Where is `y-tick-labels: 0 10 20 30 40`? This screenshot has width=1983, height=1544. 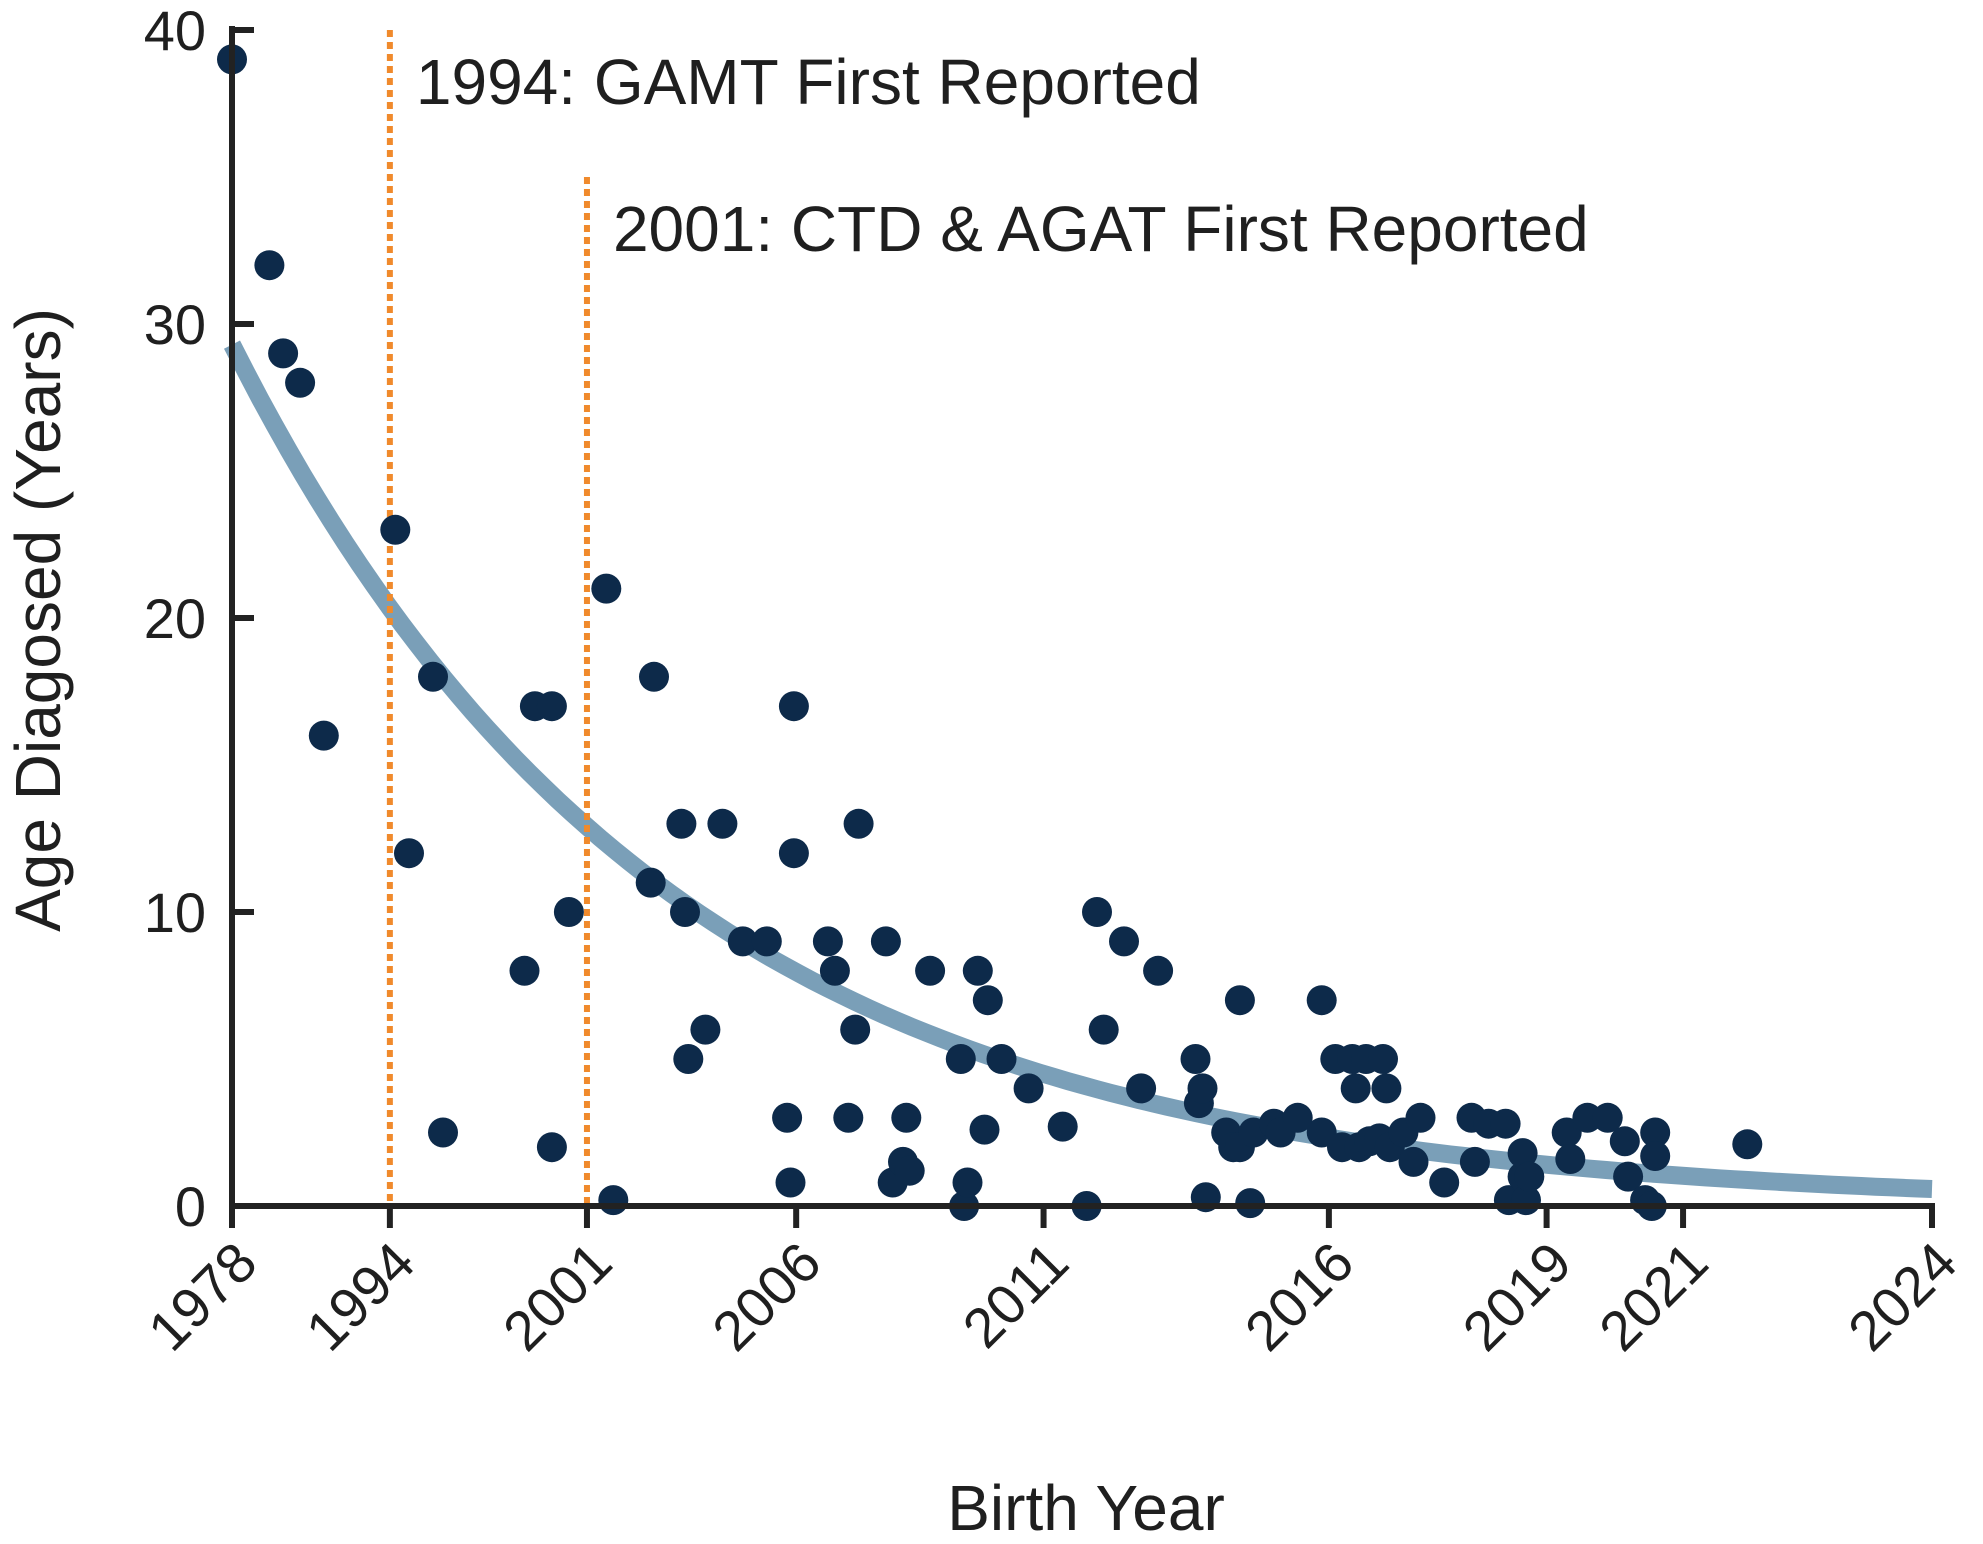
y-tick-labels: 0 10 20 30 40 is located at coordinates (175, 619).